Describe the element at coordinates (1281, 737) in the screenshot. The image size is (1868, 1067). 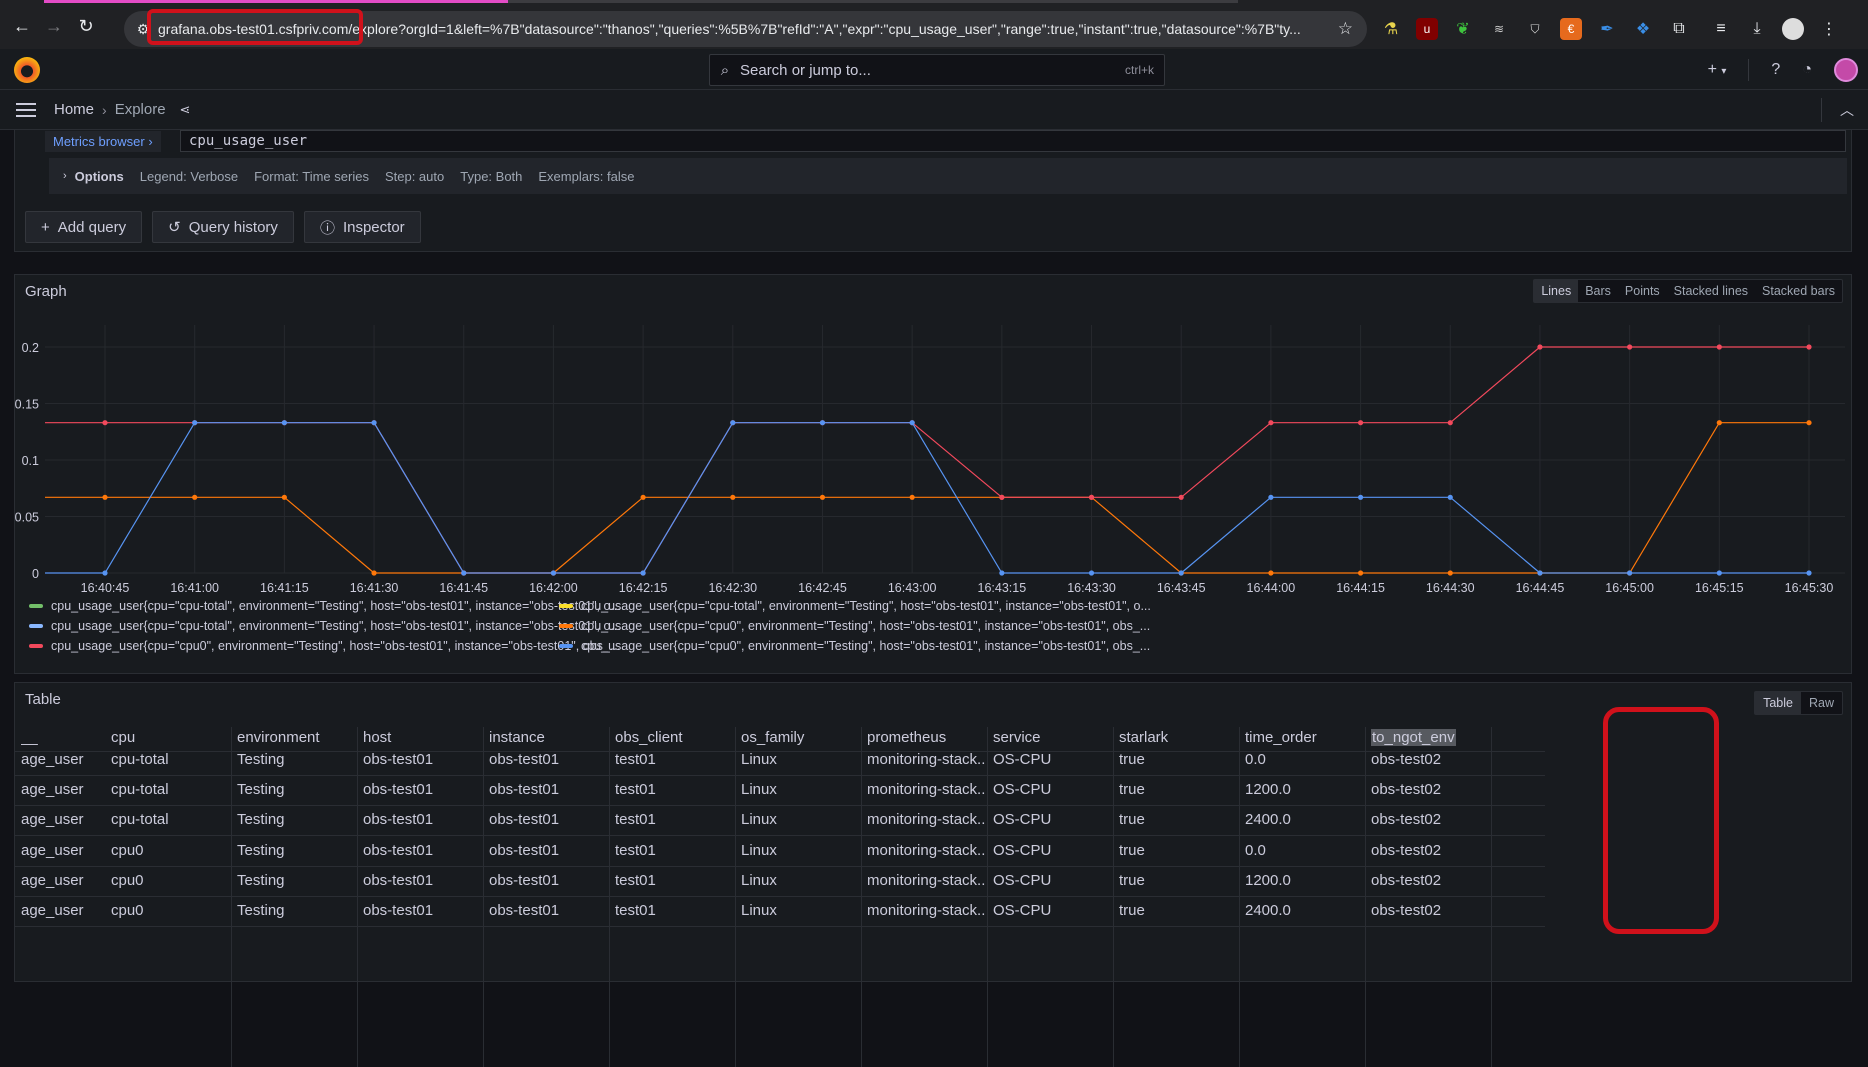
I see `column-header: time_order` at that location.